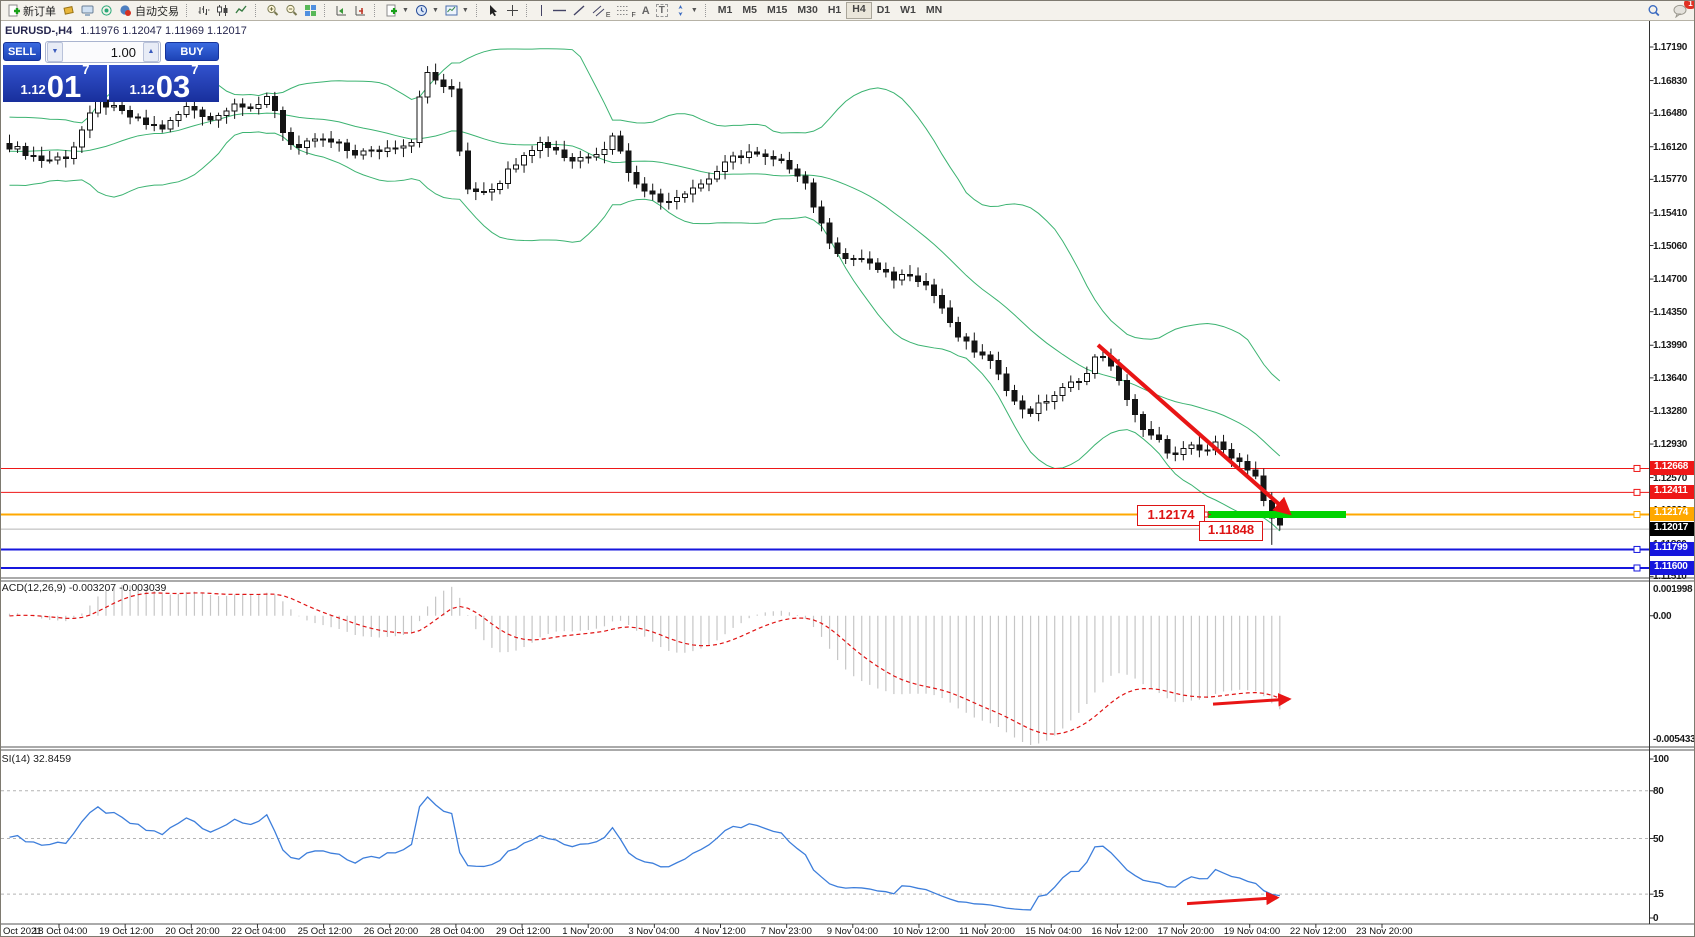  Describe the element at coordinates (360, 11) in the screenshot. I see `chart-shift-button` at that location.